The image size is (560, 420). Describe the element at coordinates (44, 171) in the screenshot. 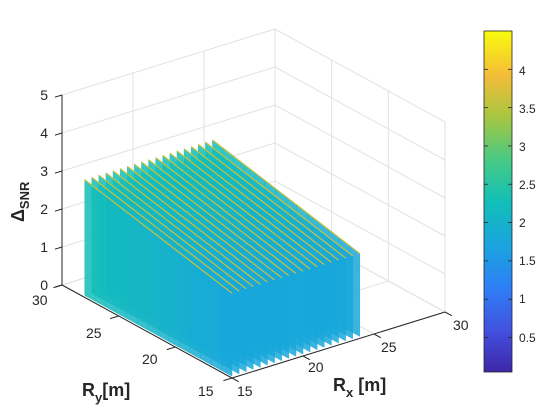

I see `z-tick-label: 3` at that location.